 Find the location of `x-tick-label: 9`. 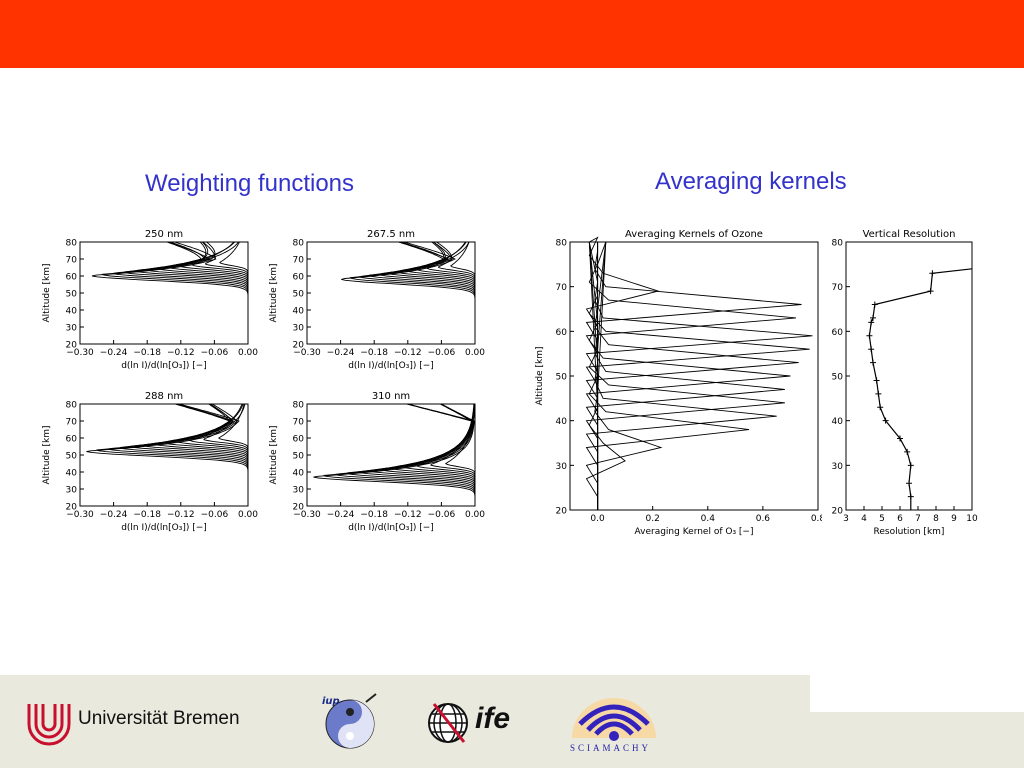

x-tick-label: 9 is located at coordinates (954, 519).